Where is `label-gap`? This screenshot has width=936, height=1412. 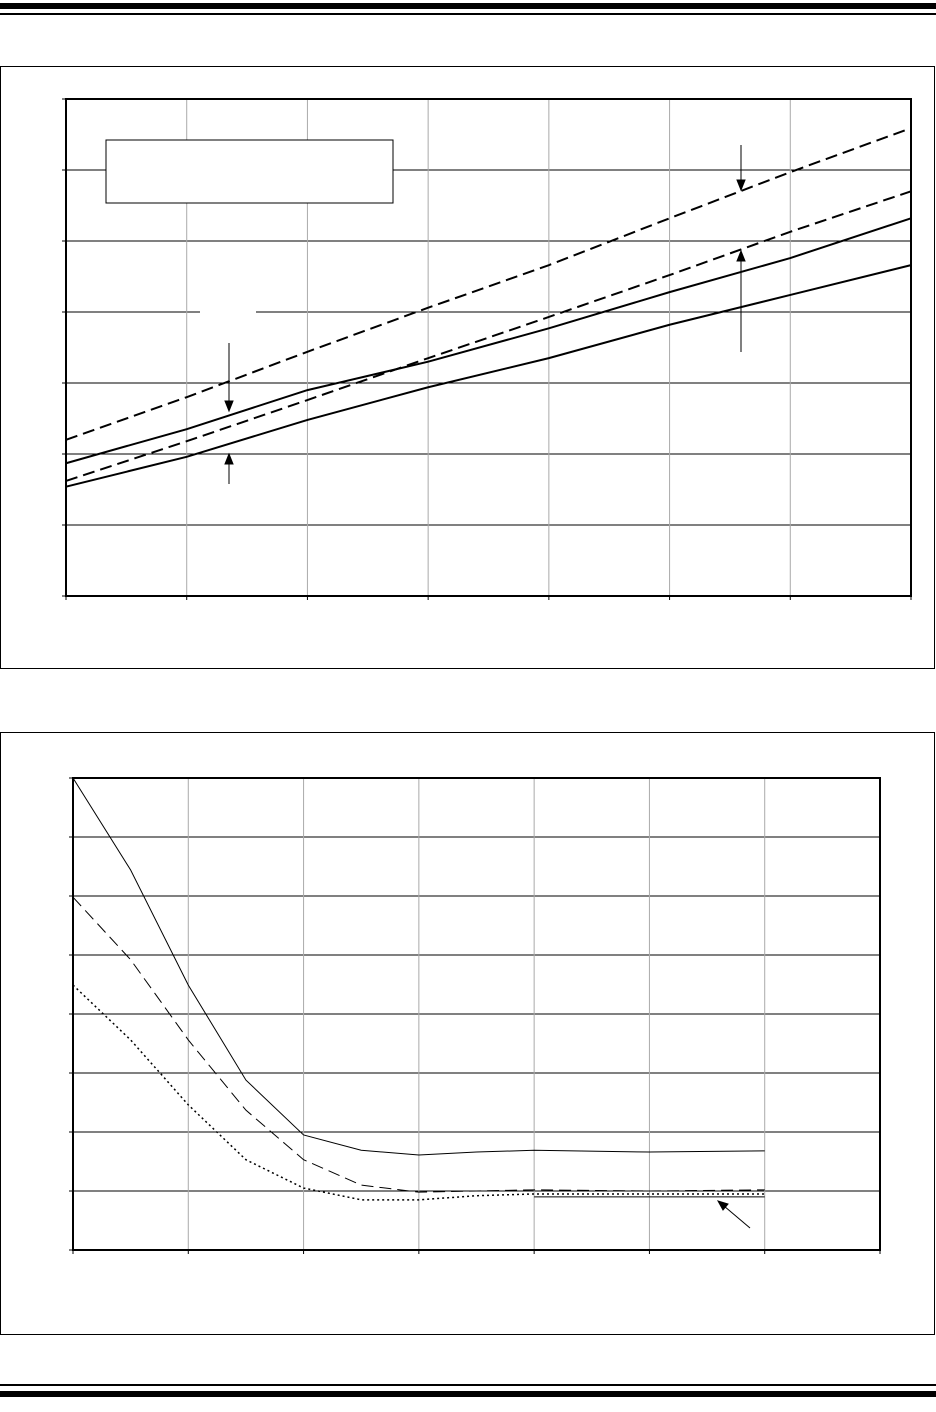 label-gap is located at coordinates (228, 312).